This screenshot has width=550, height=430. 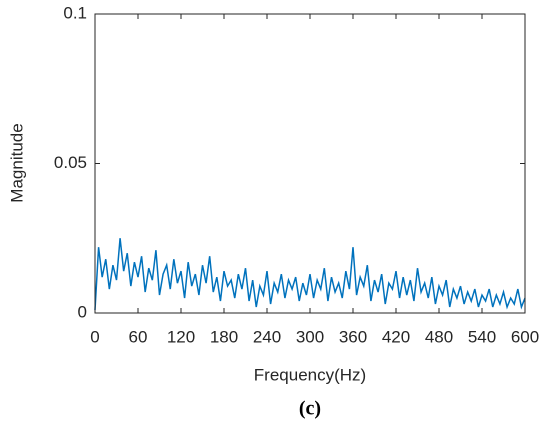 What do you see at coordinates (181, 336) in the screenshot?
I see `x-tick-label: 120` at bounding box center [181, 336].